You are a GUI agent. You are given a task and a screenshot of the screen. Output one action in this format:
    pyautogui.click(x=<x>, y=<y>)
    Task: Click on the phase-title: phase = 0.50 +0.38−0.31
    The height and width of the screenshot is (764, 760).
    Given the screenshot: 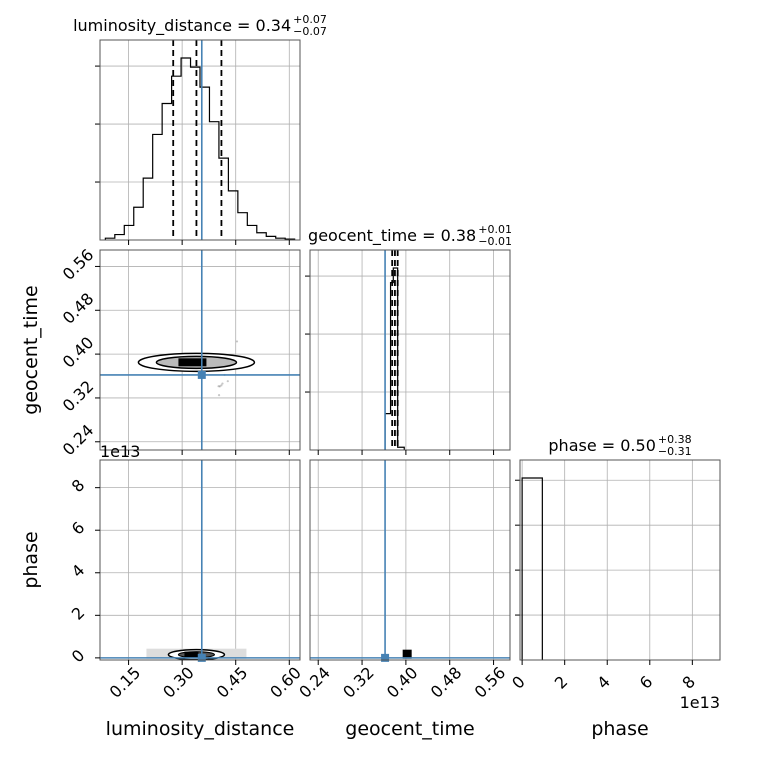 What is the action you would take?
    pyautogui.click(x=619, y=445)
    